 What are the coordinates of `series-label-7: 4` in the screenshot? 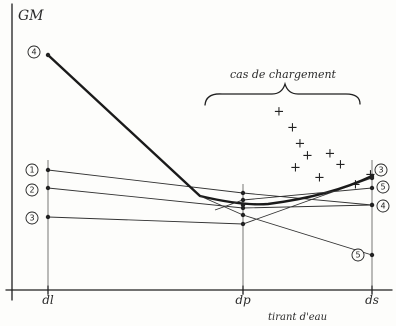 It's located at (382, 206).